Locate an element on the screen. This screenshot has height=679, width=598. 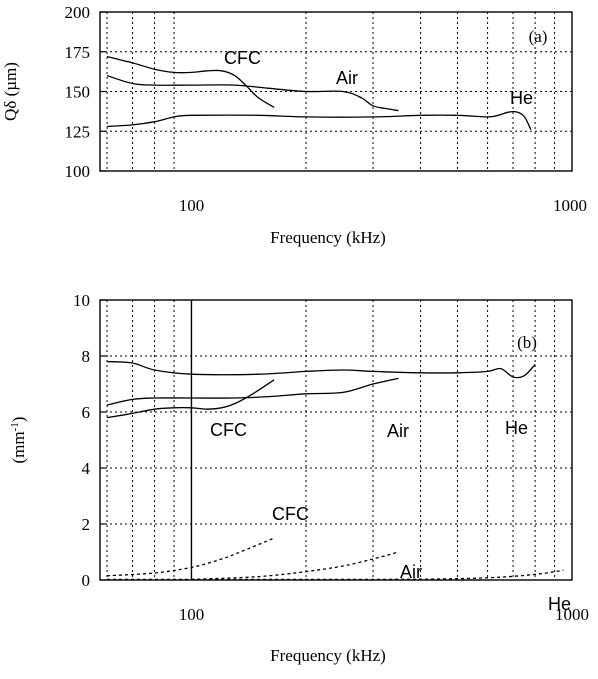
series-line-he-dashed is located at coordinates (335, 575).